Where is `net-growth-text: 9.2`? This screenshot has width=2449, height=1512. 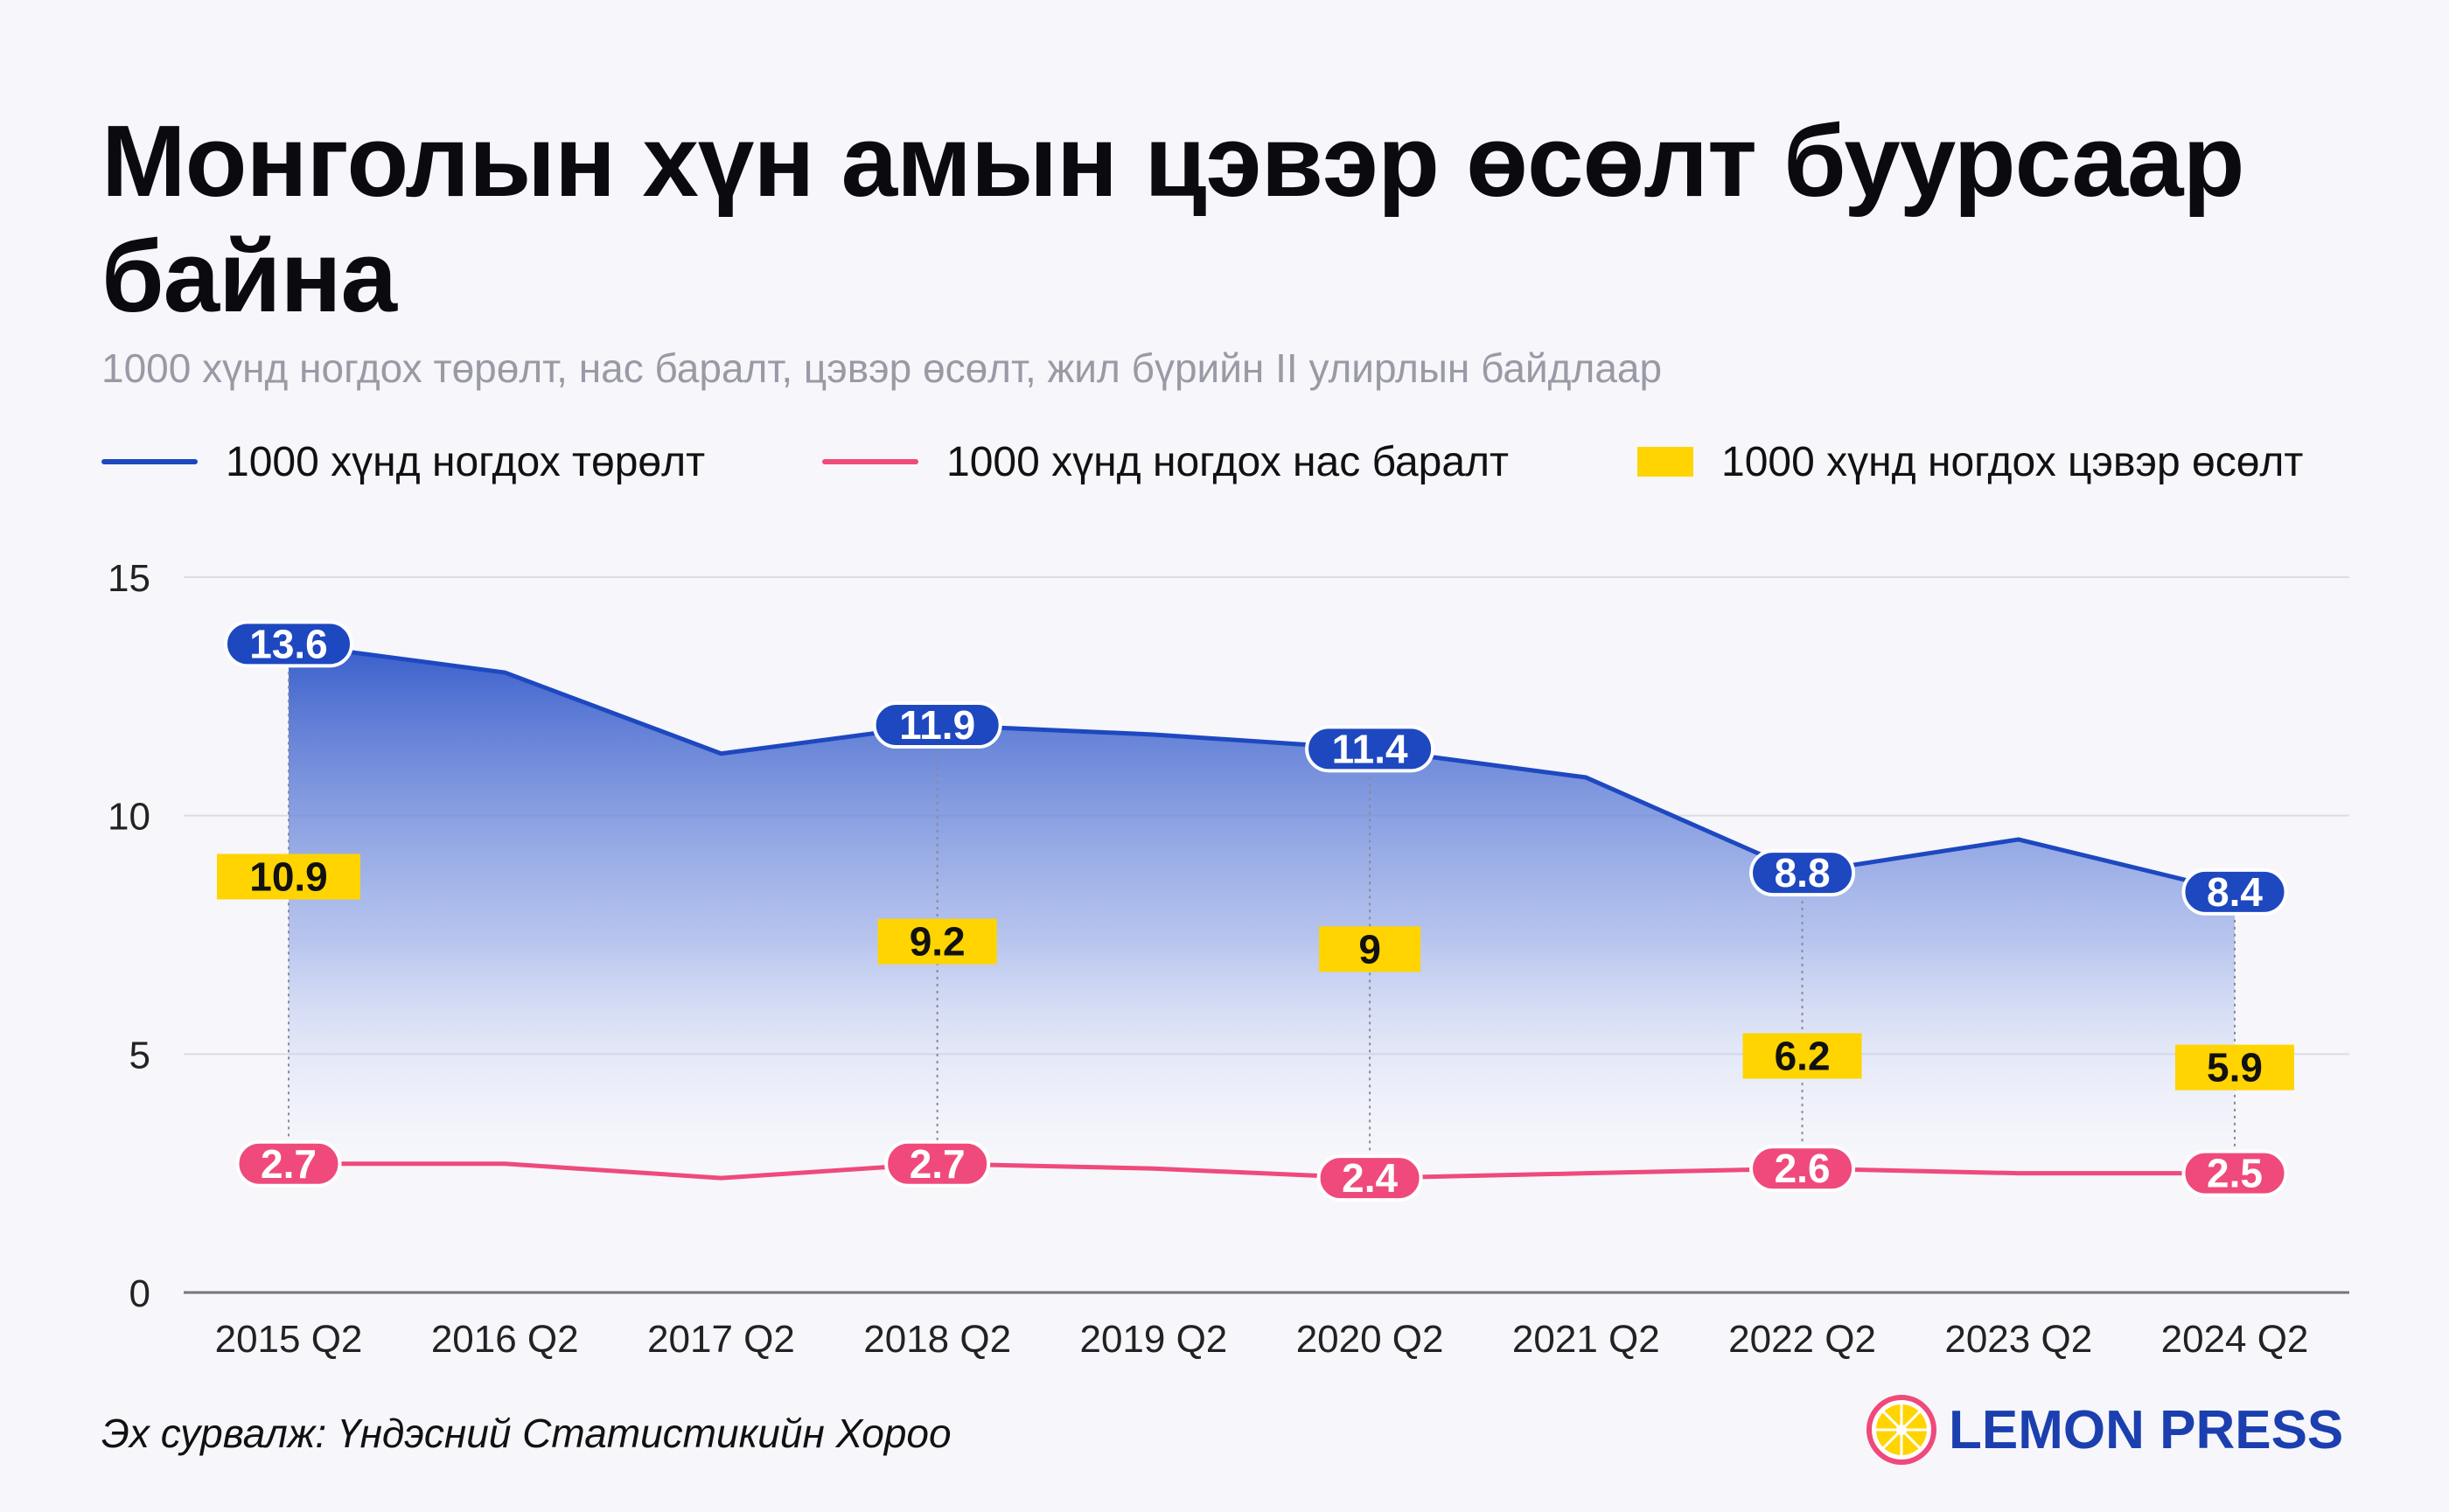 net-growth-text: 9.2 is located at coordinates (938, 942).